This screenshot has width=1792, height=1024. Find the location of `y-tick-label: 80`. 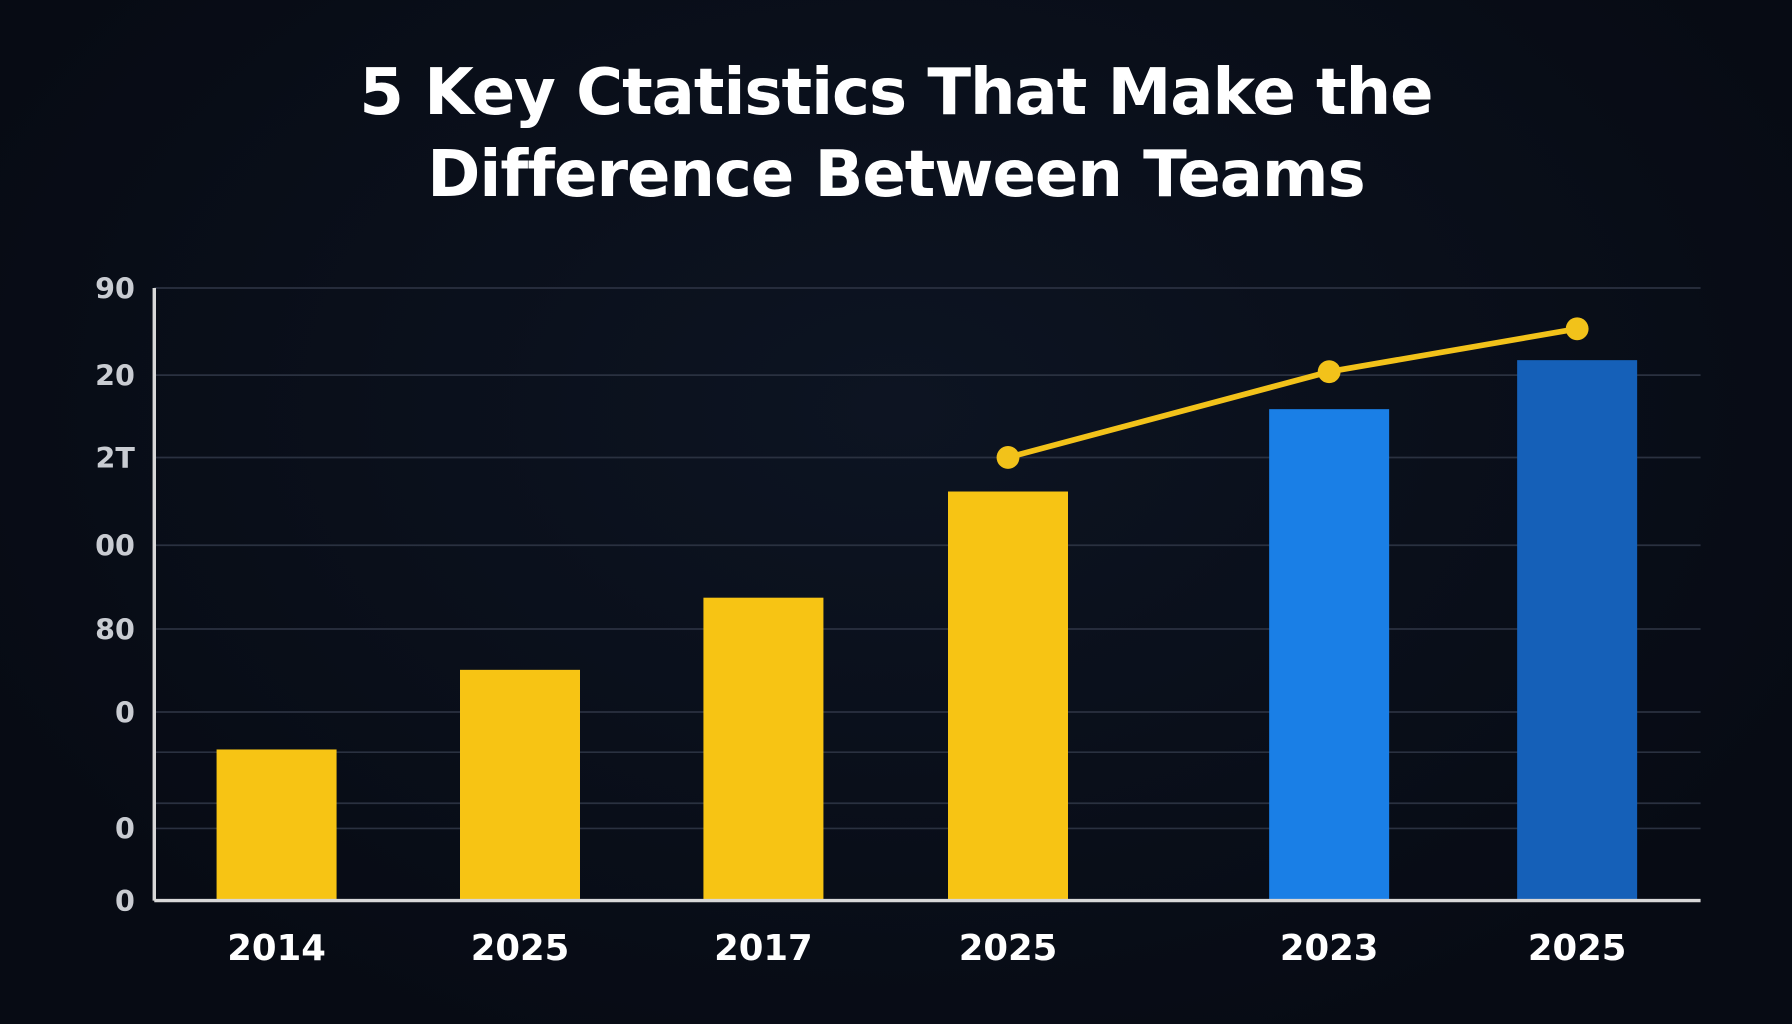

y-tick-label: 80 is located at coordinates (115, 629).